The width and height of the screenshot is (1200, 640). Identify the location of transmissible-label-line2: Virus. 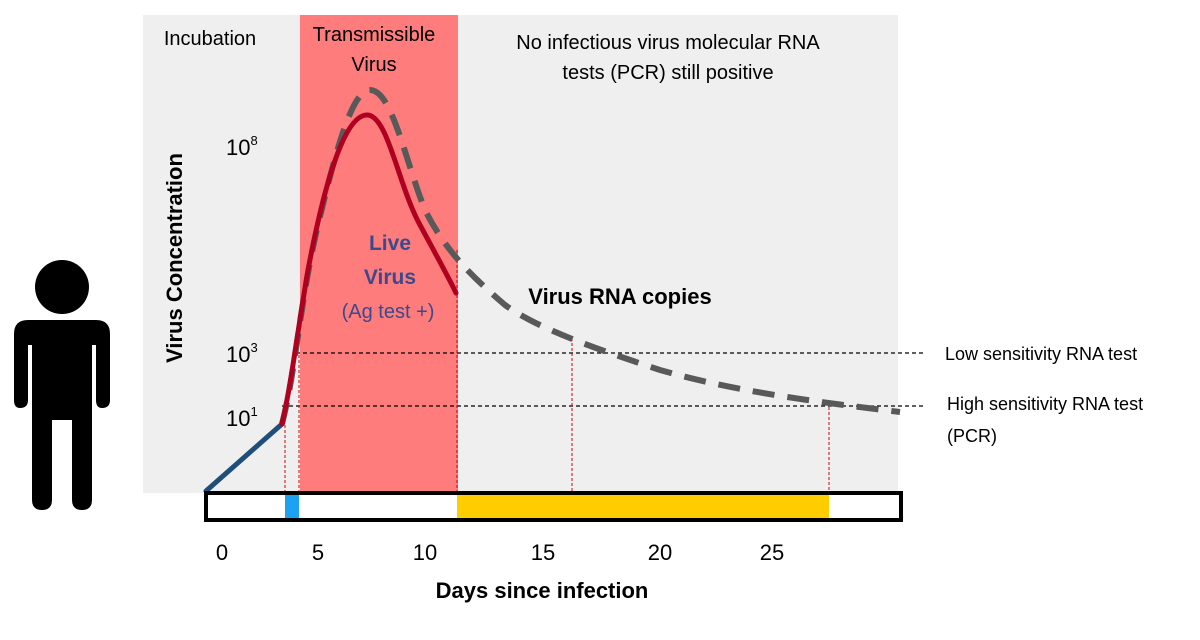
(373, 65).